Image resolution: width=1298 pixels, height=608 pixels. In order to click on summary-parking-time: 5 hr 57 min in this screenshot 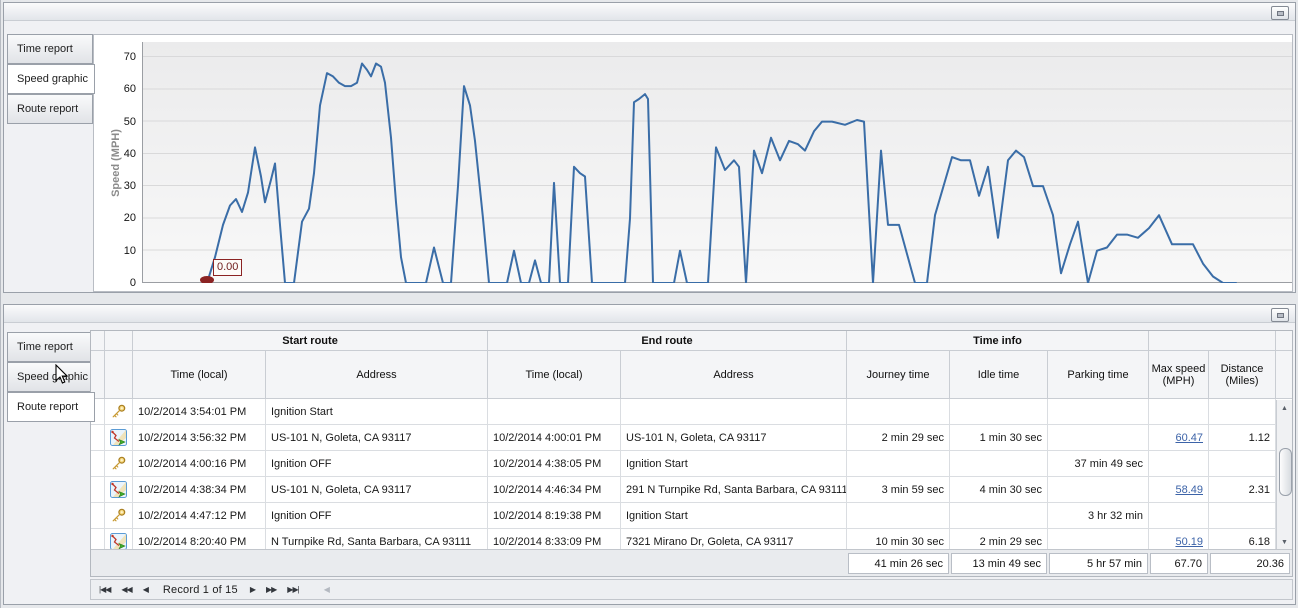, I will do `click(1098, 563)`.